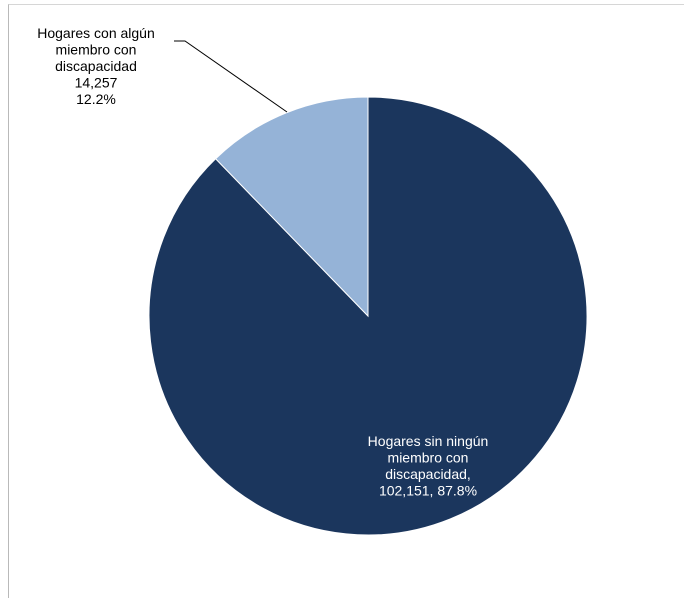  I want to click on slice-label-line: Hogares con algún, so click(96, 33).